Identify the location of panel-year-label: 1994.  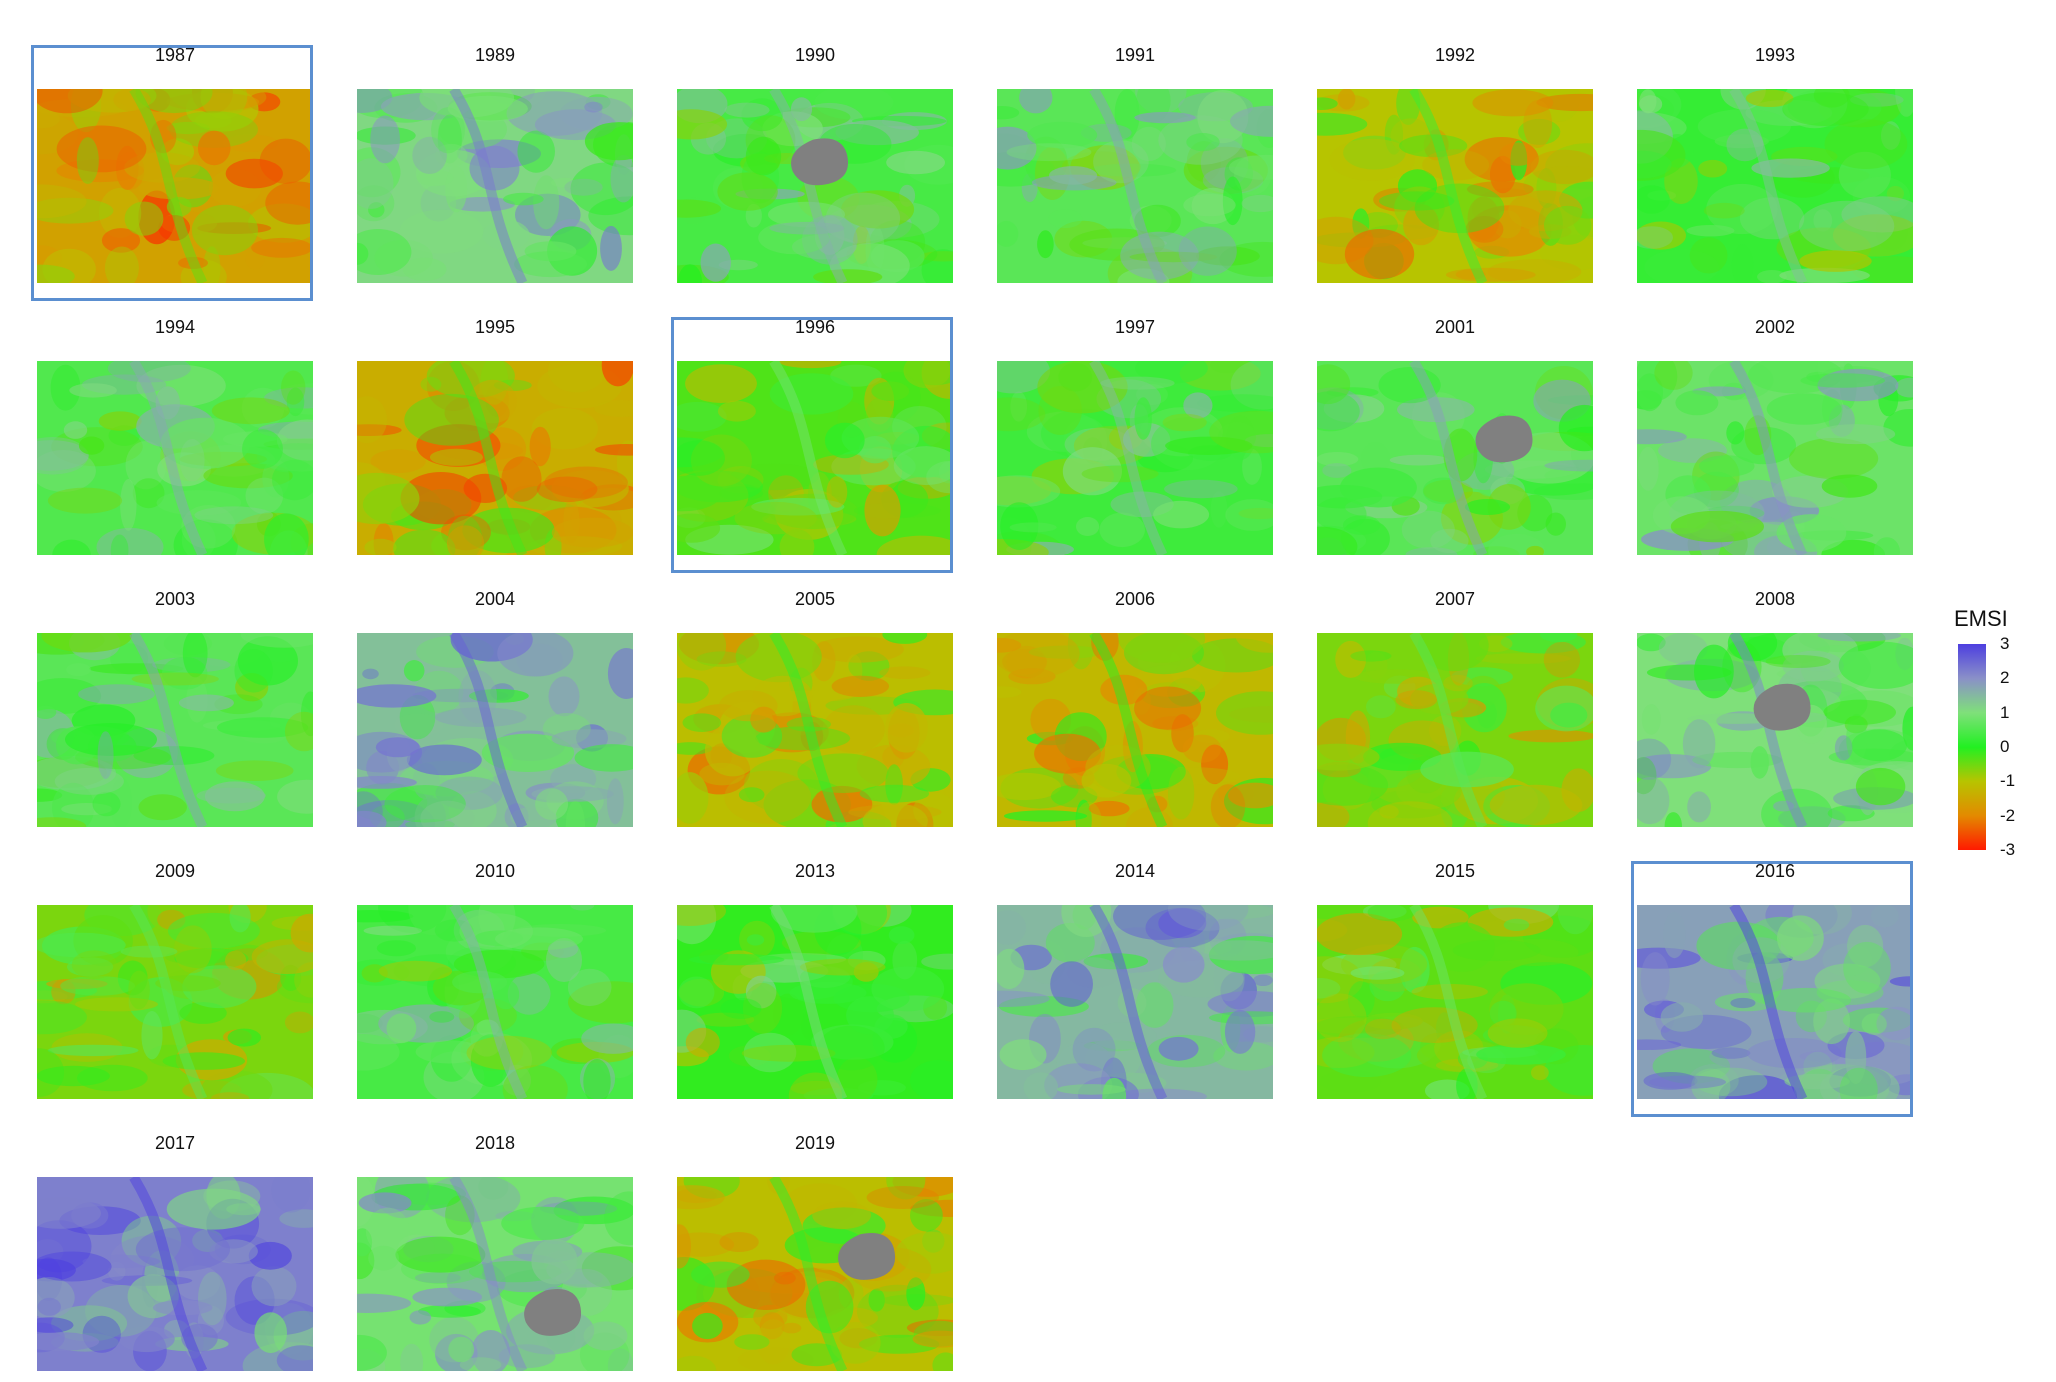
(175, 327).